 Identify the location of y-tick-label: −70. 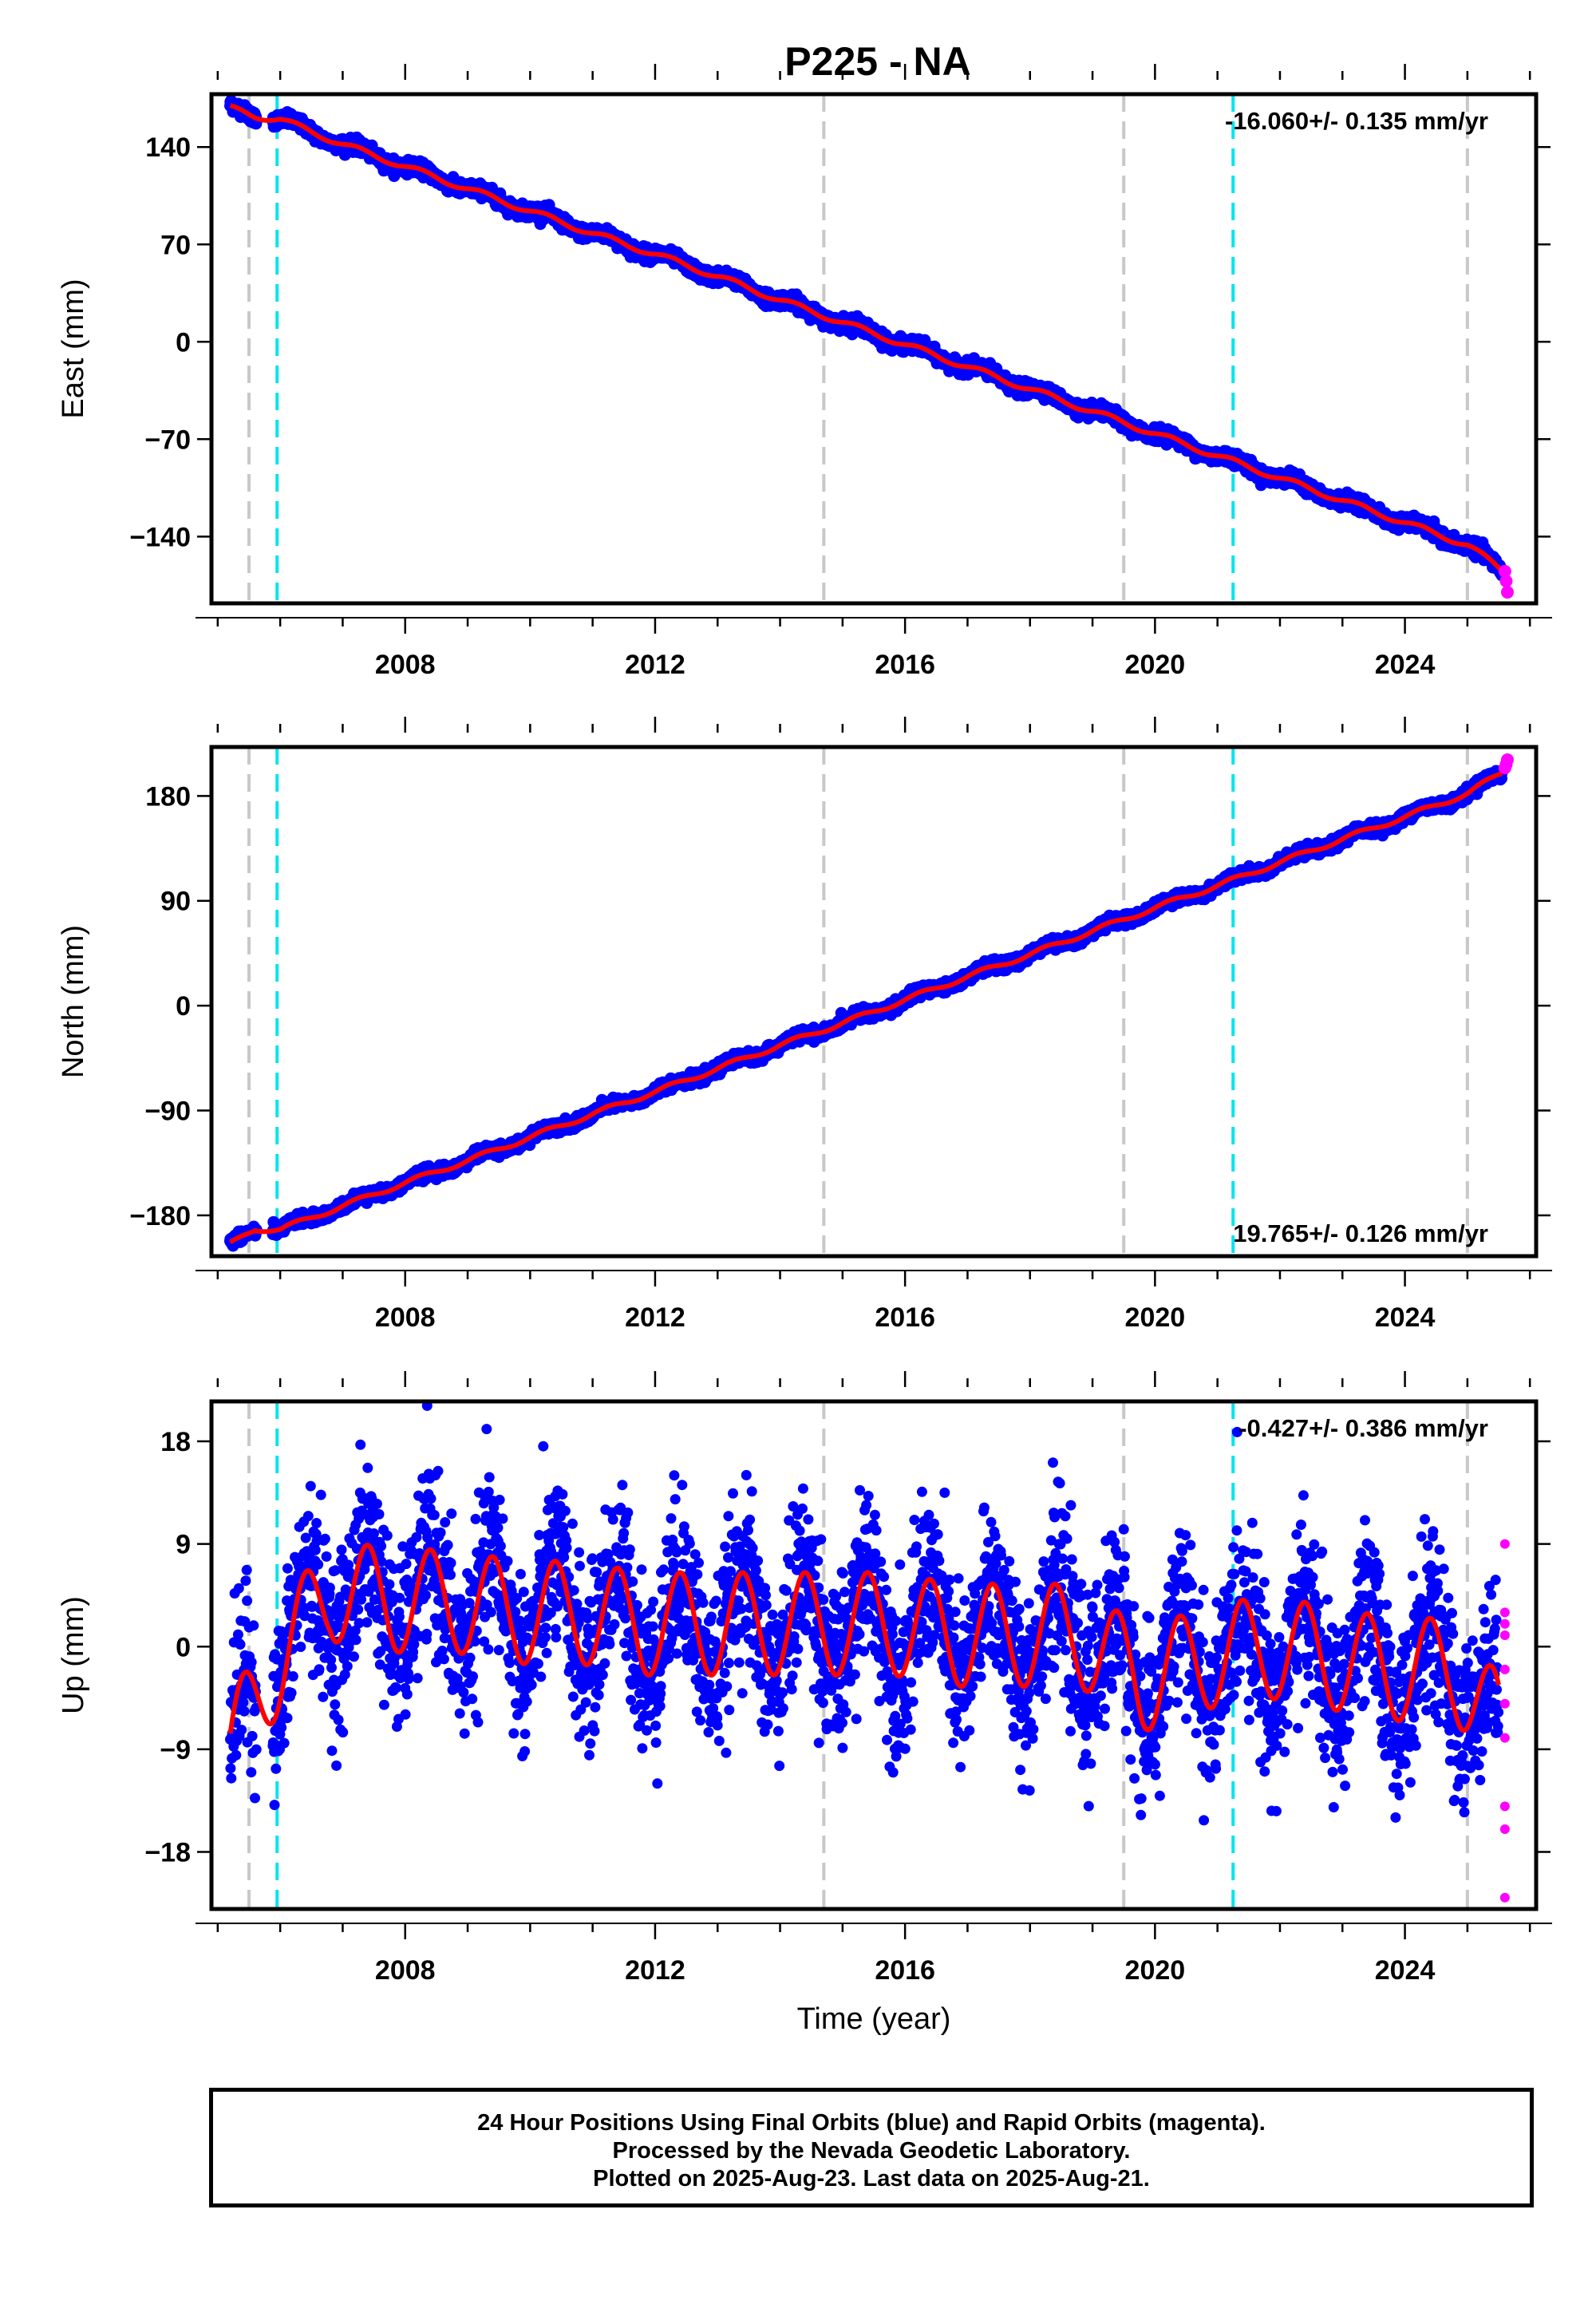
(167, 440).